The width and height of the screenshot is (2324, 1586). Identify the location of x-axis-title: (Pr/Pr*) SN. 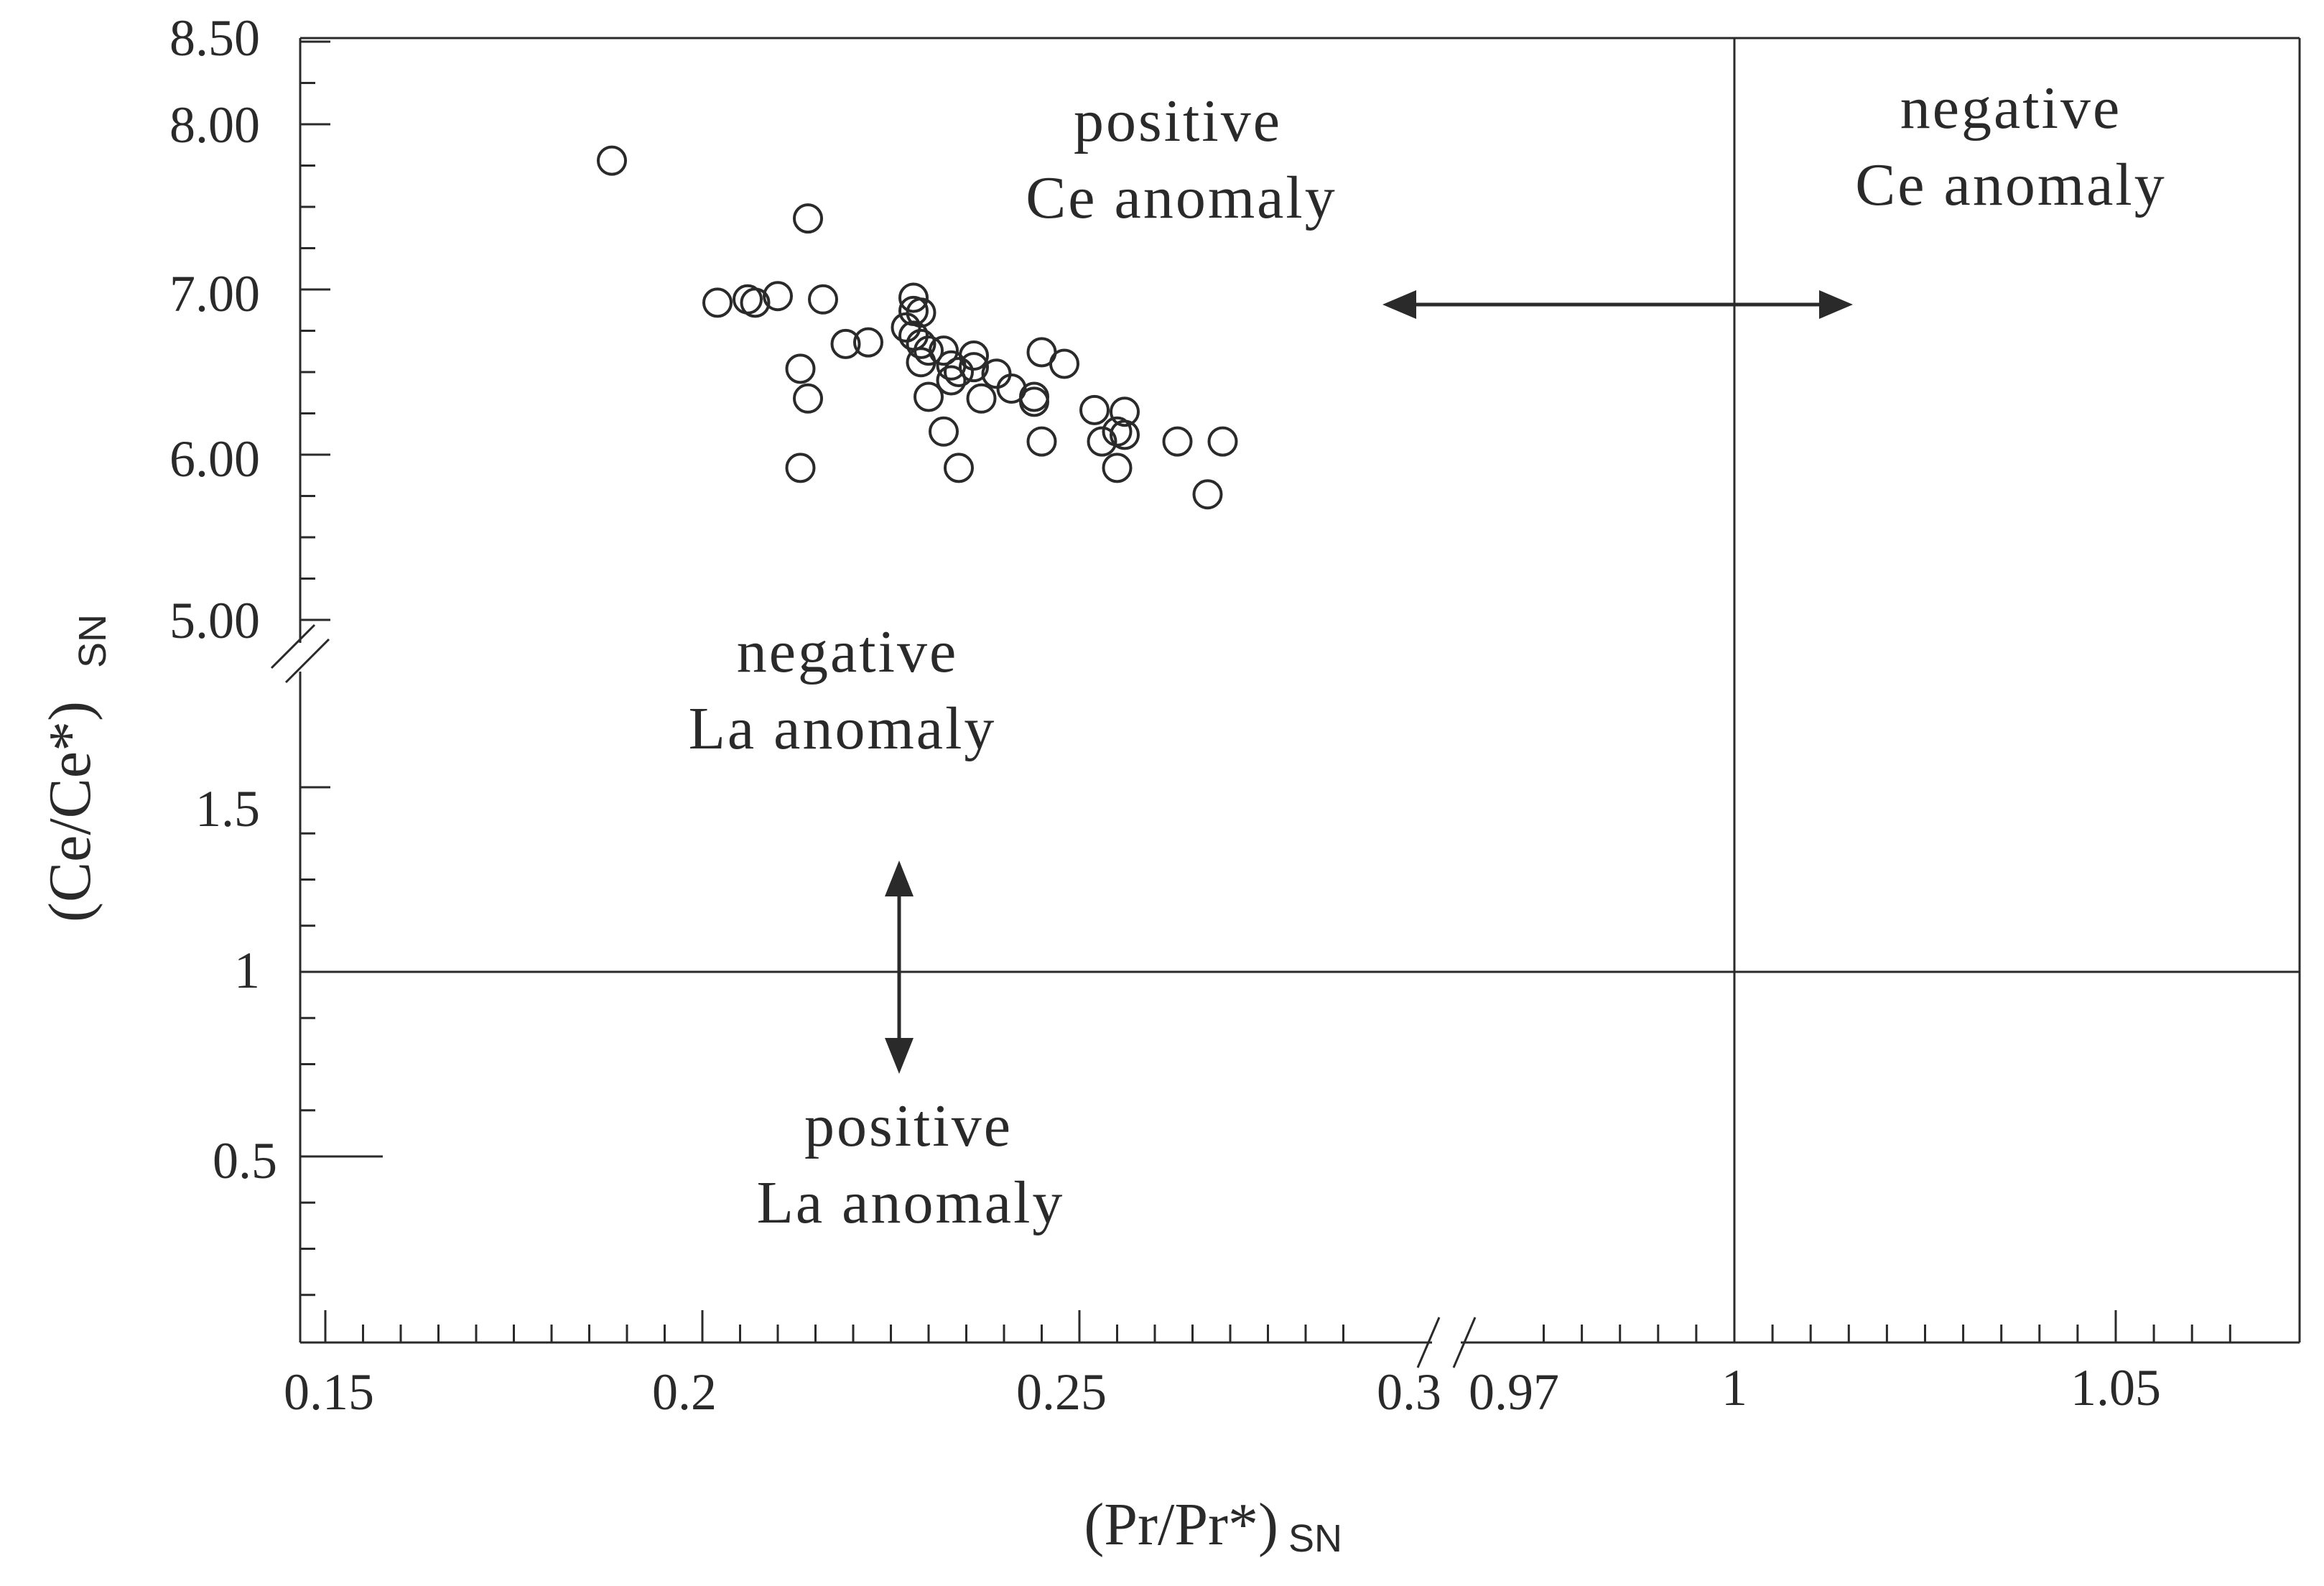
(1213, 1525).